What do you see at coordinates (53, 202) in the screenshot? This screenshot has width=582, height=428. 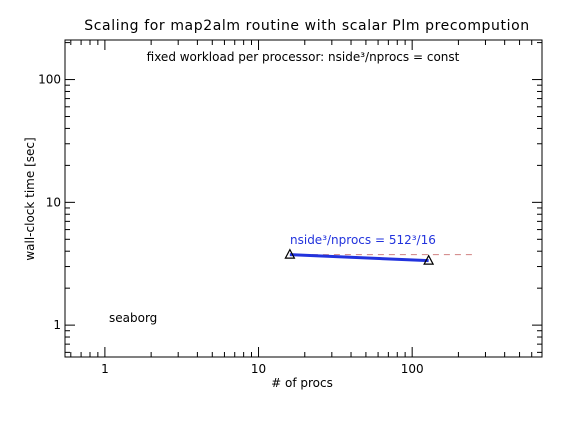 I see `y-tick-label: 10` at bounding box center [53, 202].